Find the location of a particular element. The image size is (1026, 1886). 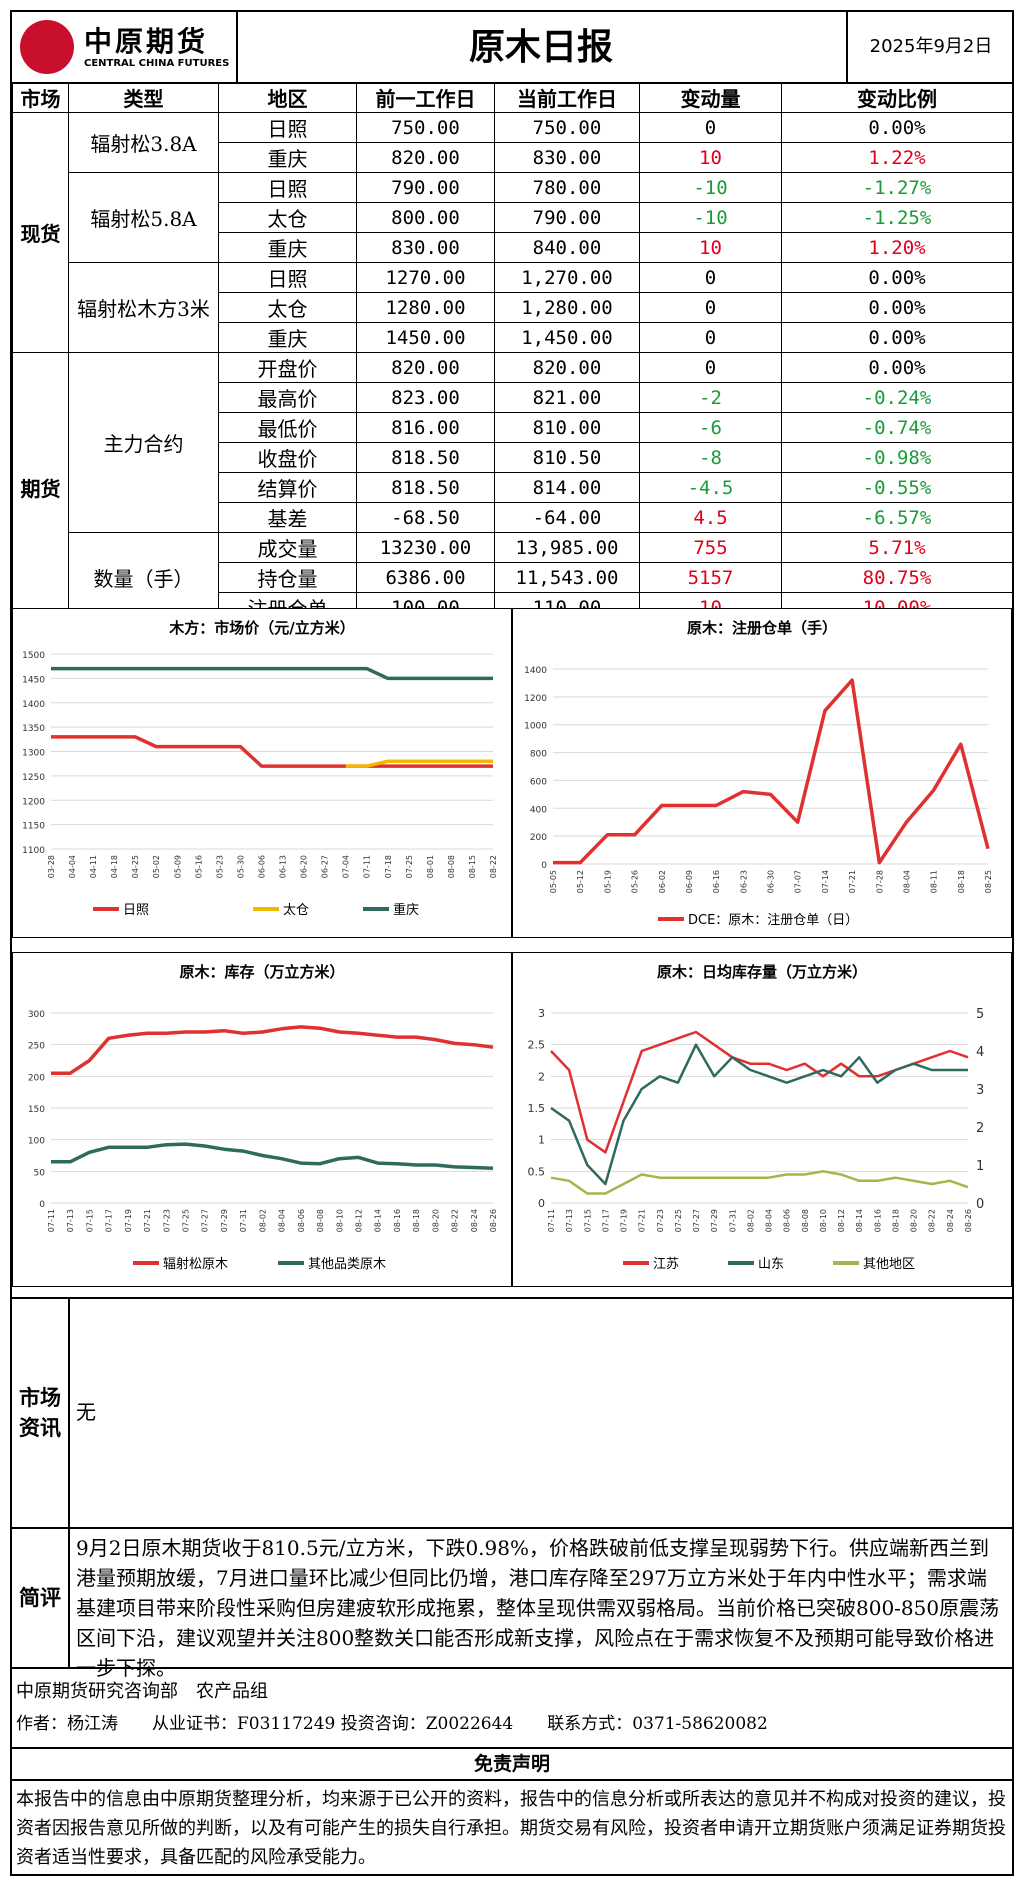

x-tick-label: 06-20 is located at coordinates (304, 866).